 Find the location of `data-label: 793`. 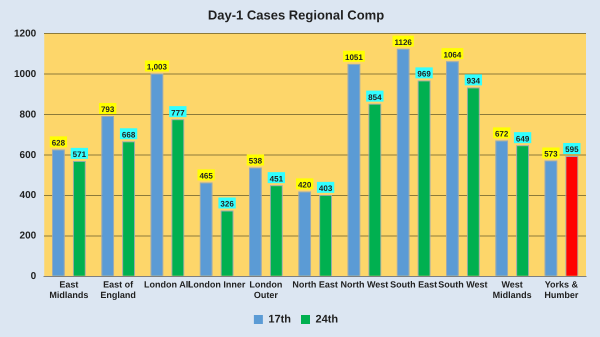

data-label: 793 is located at coordinates (107, 109).